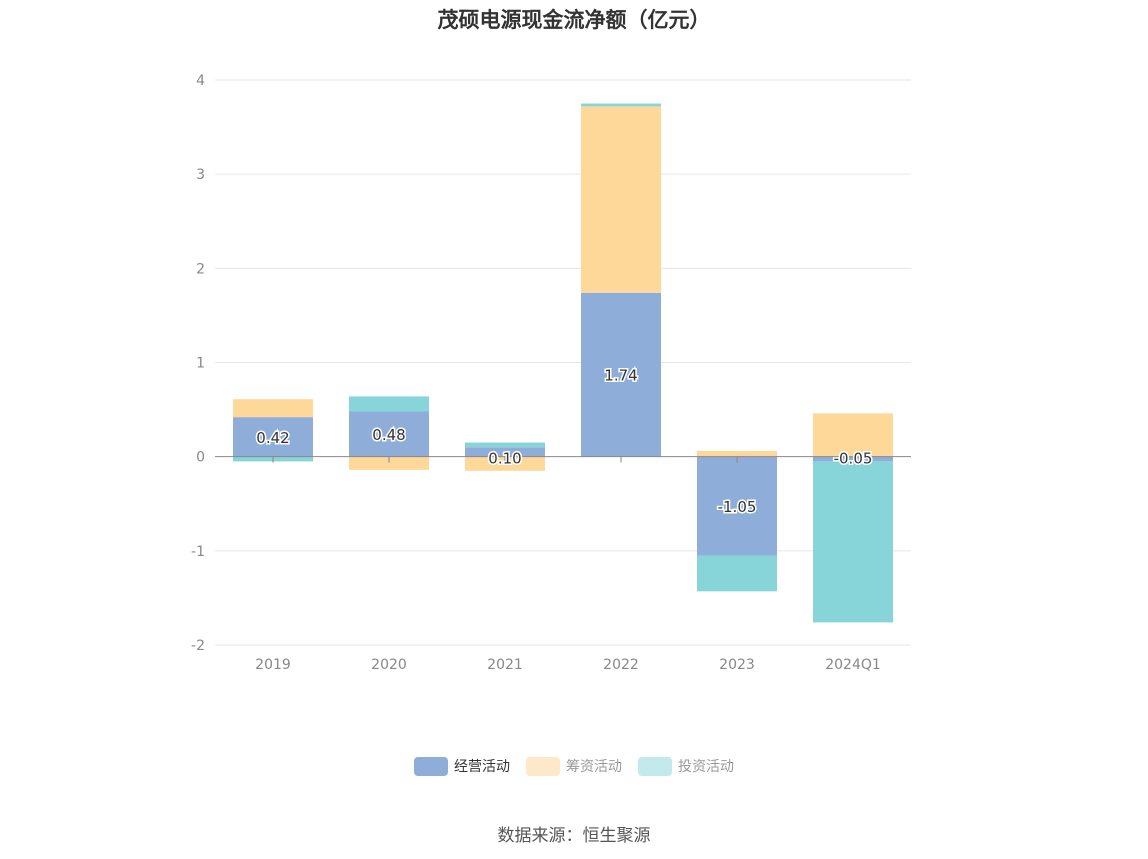 The image size is (1148, 859). What do you see at coordinates (198, 552) in the screenshot?
I see `y-tick-label: -1` at bounding box center [198, 552].